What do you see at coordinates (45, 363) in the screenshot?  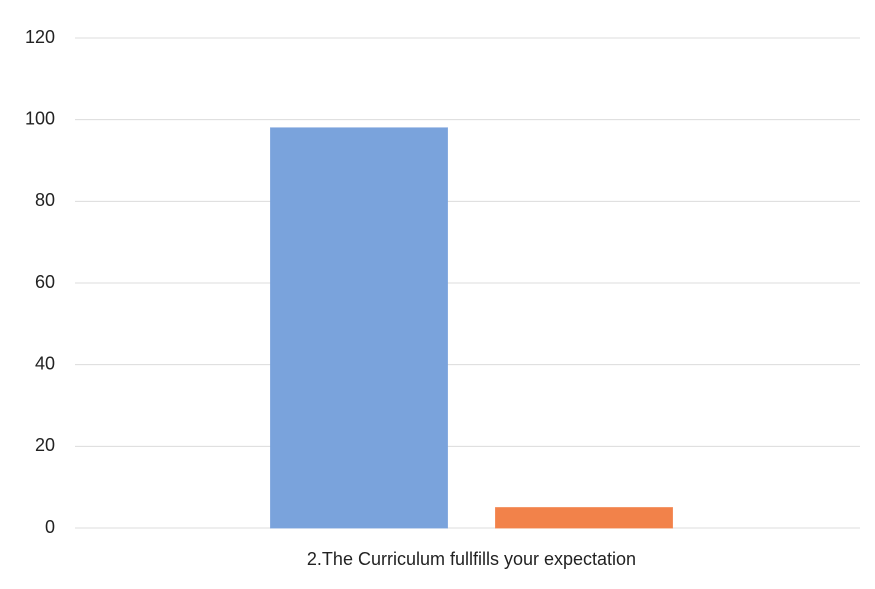 I see `y-tick-label: 40` at bounding box center [45, 363].